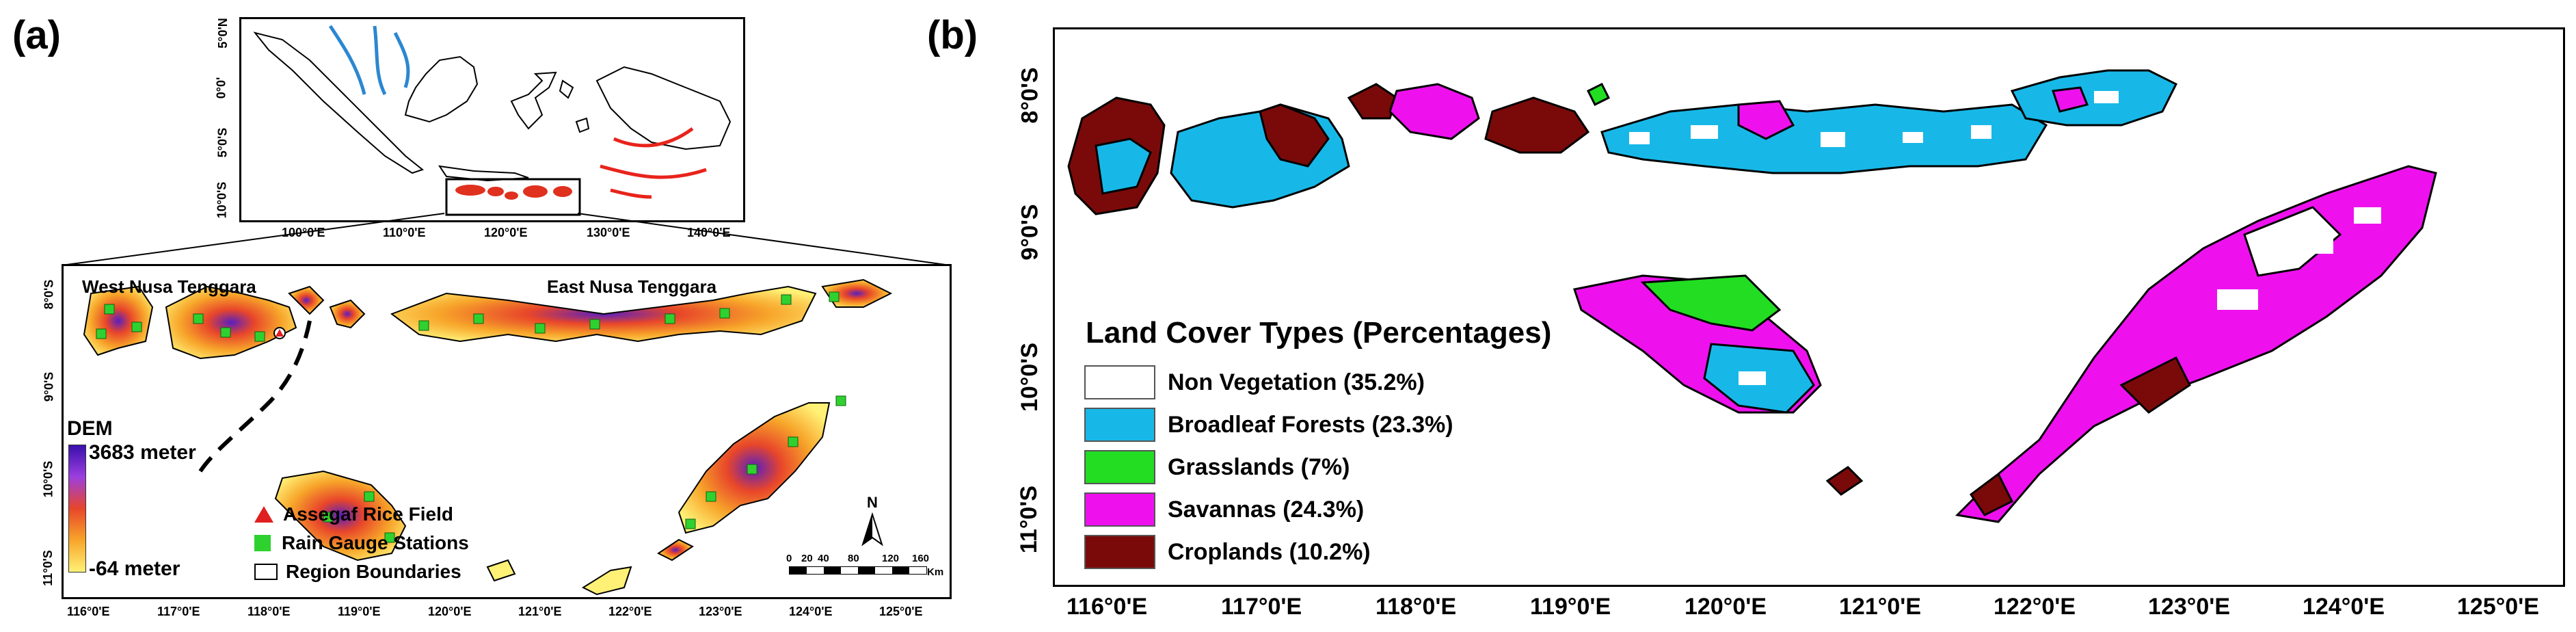 The width and height of the screenshot is (2576, 632). Describe the element at coordinates (263, 514) in the screenshot. I see `red-triangle-icon` at that location.